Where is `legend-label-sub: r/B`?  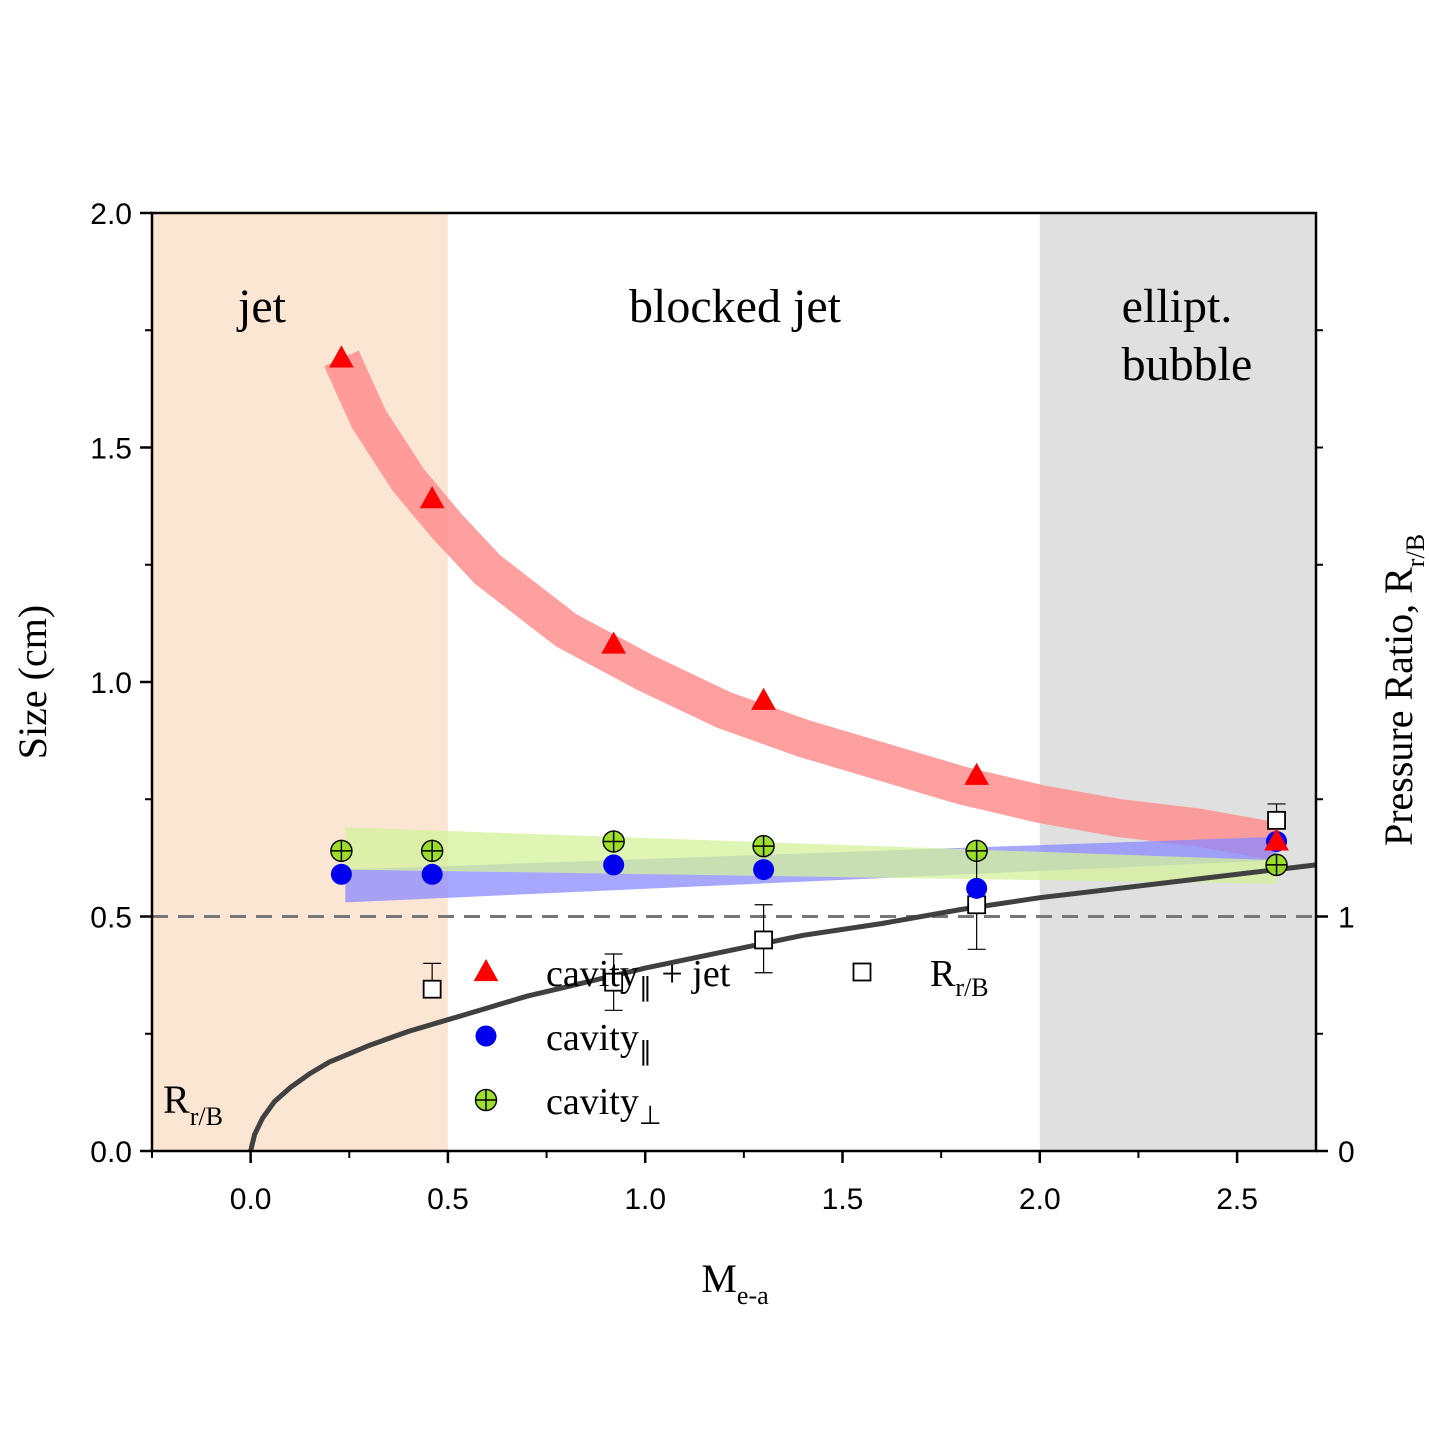
legend-label-sub: r/B is located at coordinates (971, 987).